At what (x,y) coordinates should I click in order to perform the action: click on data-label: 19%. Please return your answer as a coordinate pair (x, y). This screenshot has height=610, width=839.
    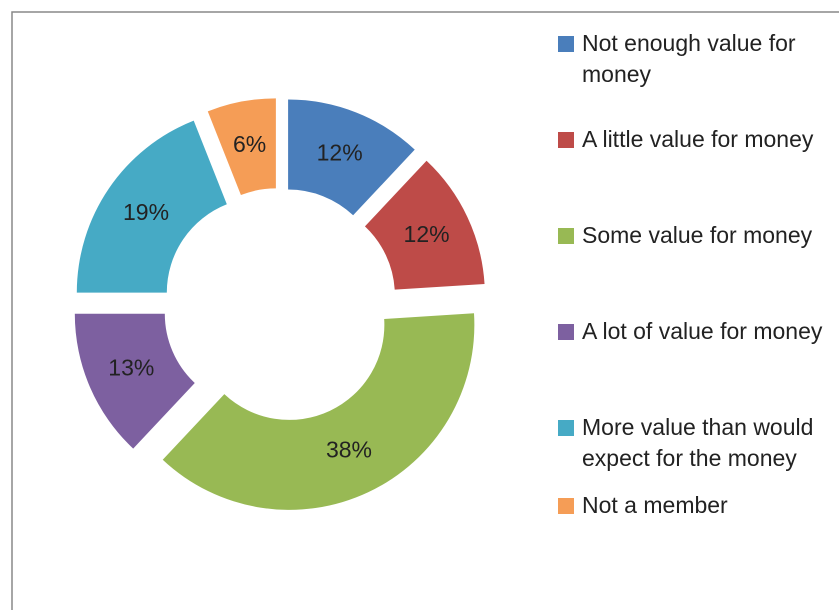
    Looking at the image, I should click on (146, 212).